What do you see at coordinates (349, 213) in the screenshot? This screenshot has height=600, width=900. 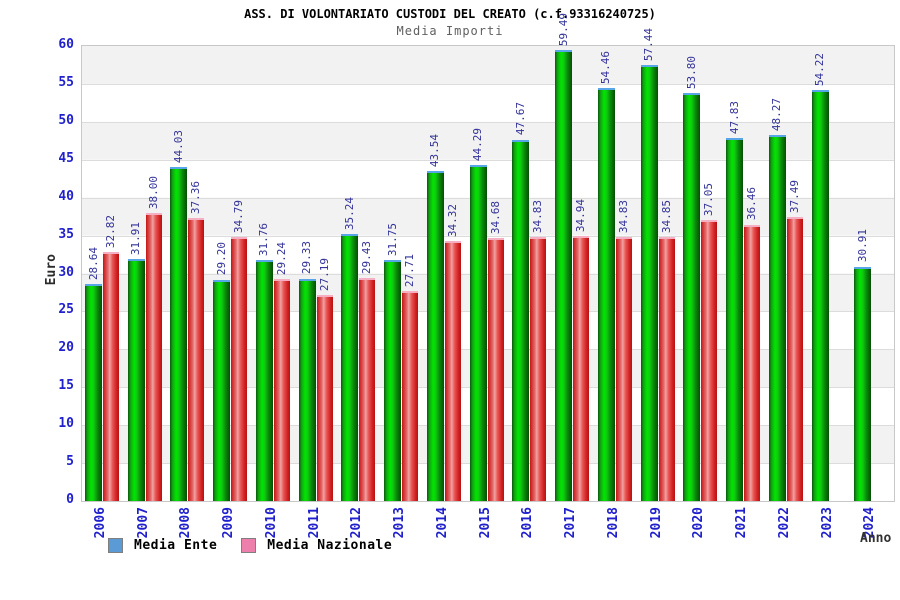 I see `bar-value-label: 35.24` at bounding box center [349, 213].